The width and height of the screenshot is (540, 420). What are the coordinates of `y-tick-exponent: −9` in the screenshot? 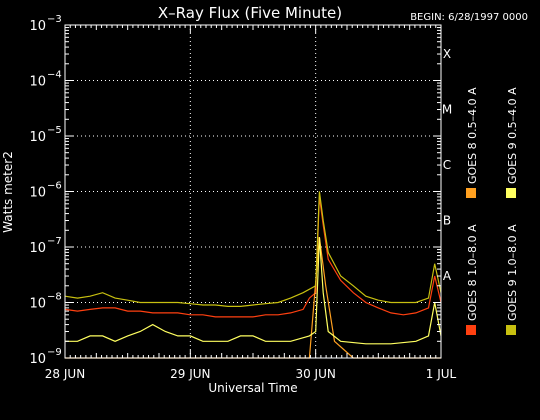 It's located at (54, 352).